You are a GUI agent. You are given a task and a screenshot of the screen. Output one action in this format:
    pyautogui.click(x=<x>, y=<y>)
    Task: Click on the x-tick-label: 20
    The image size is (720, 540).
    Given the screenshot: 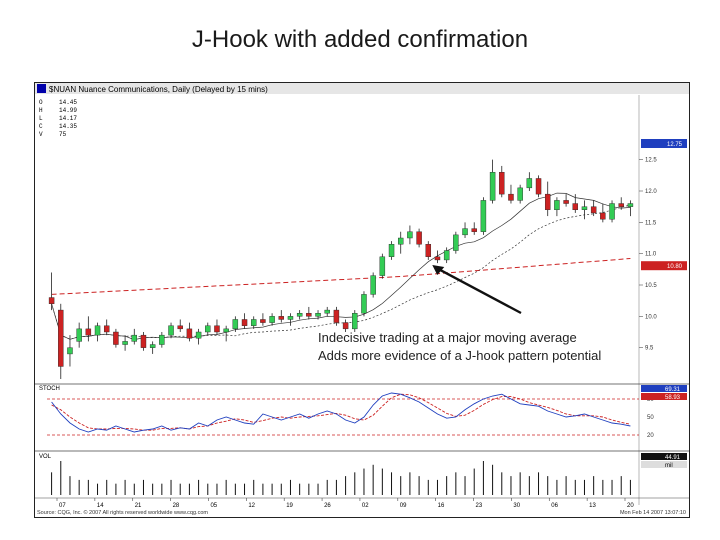 What is the action you would take?
    pyautogui.click(x=630, y=506)
    